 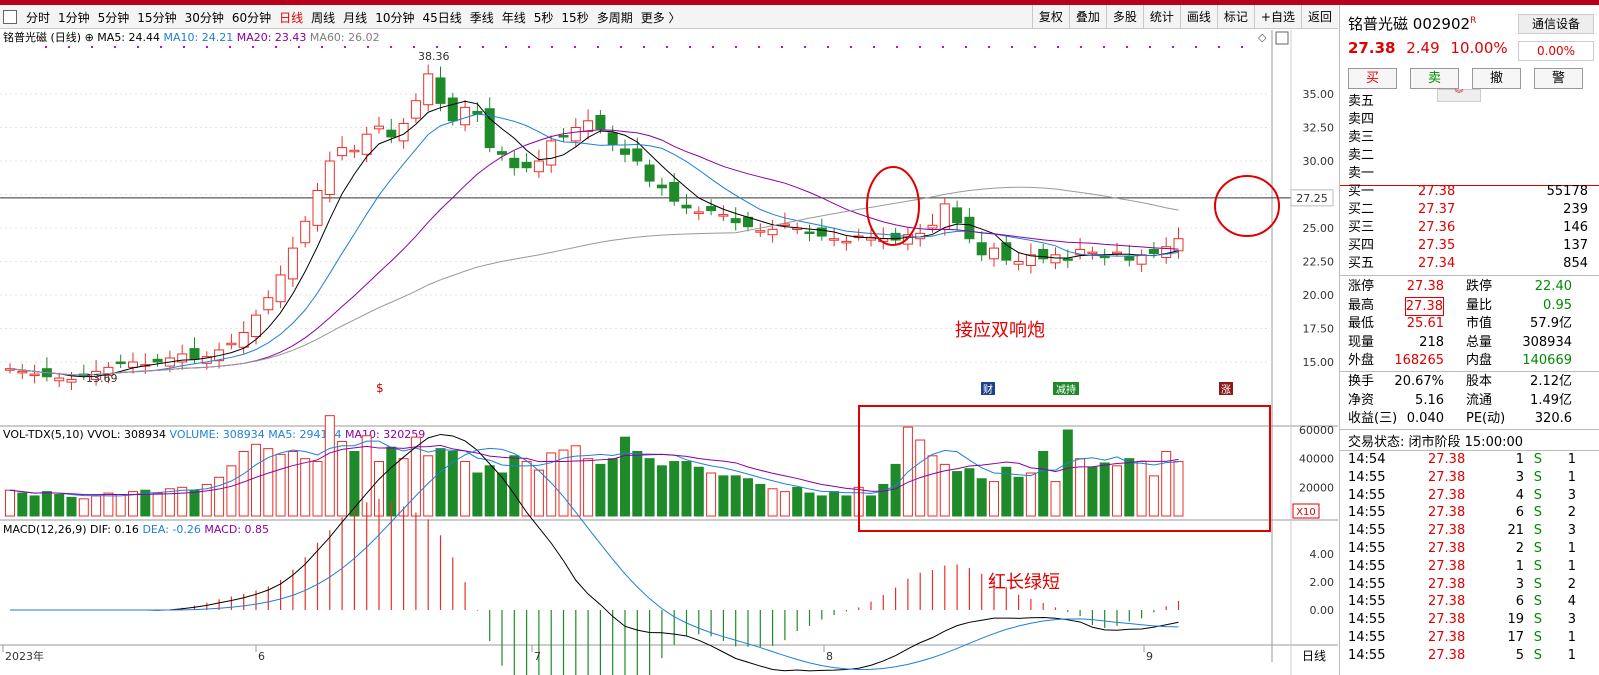 What do you see at coordinates (1235, 17) in the screenshot?
I see `toolbar-button-5: 标记` at bounding box center [1235, 17].